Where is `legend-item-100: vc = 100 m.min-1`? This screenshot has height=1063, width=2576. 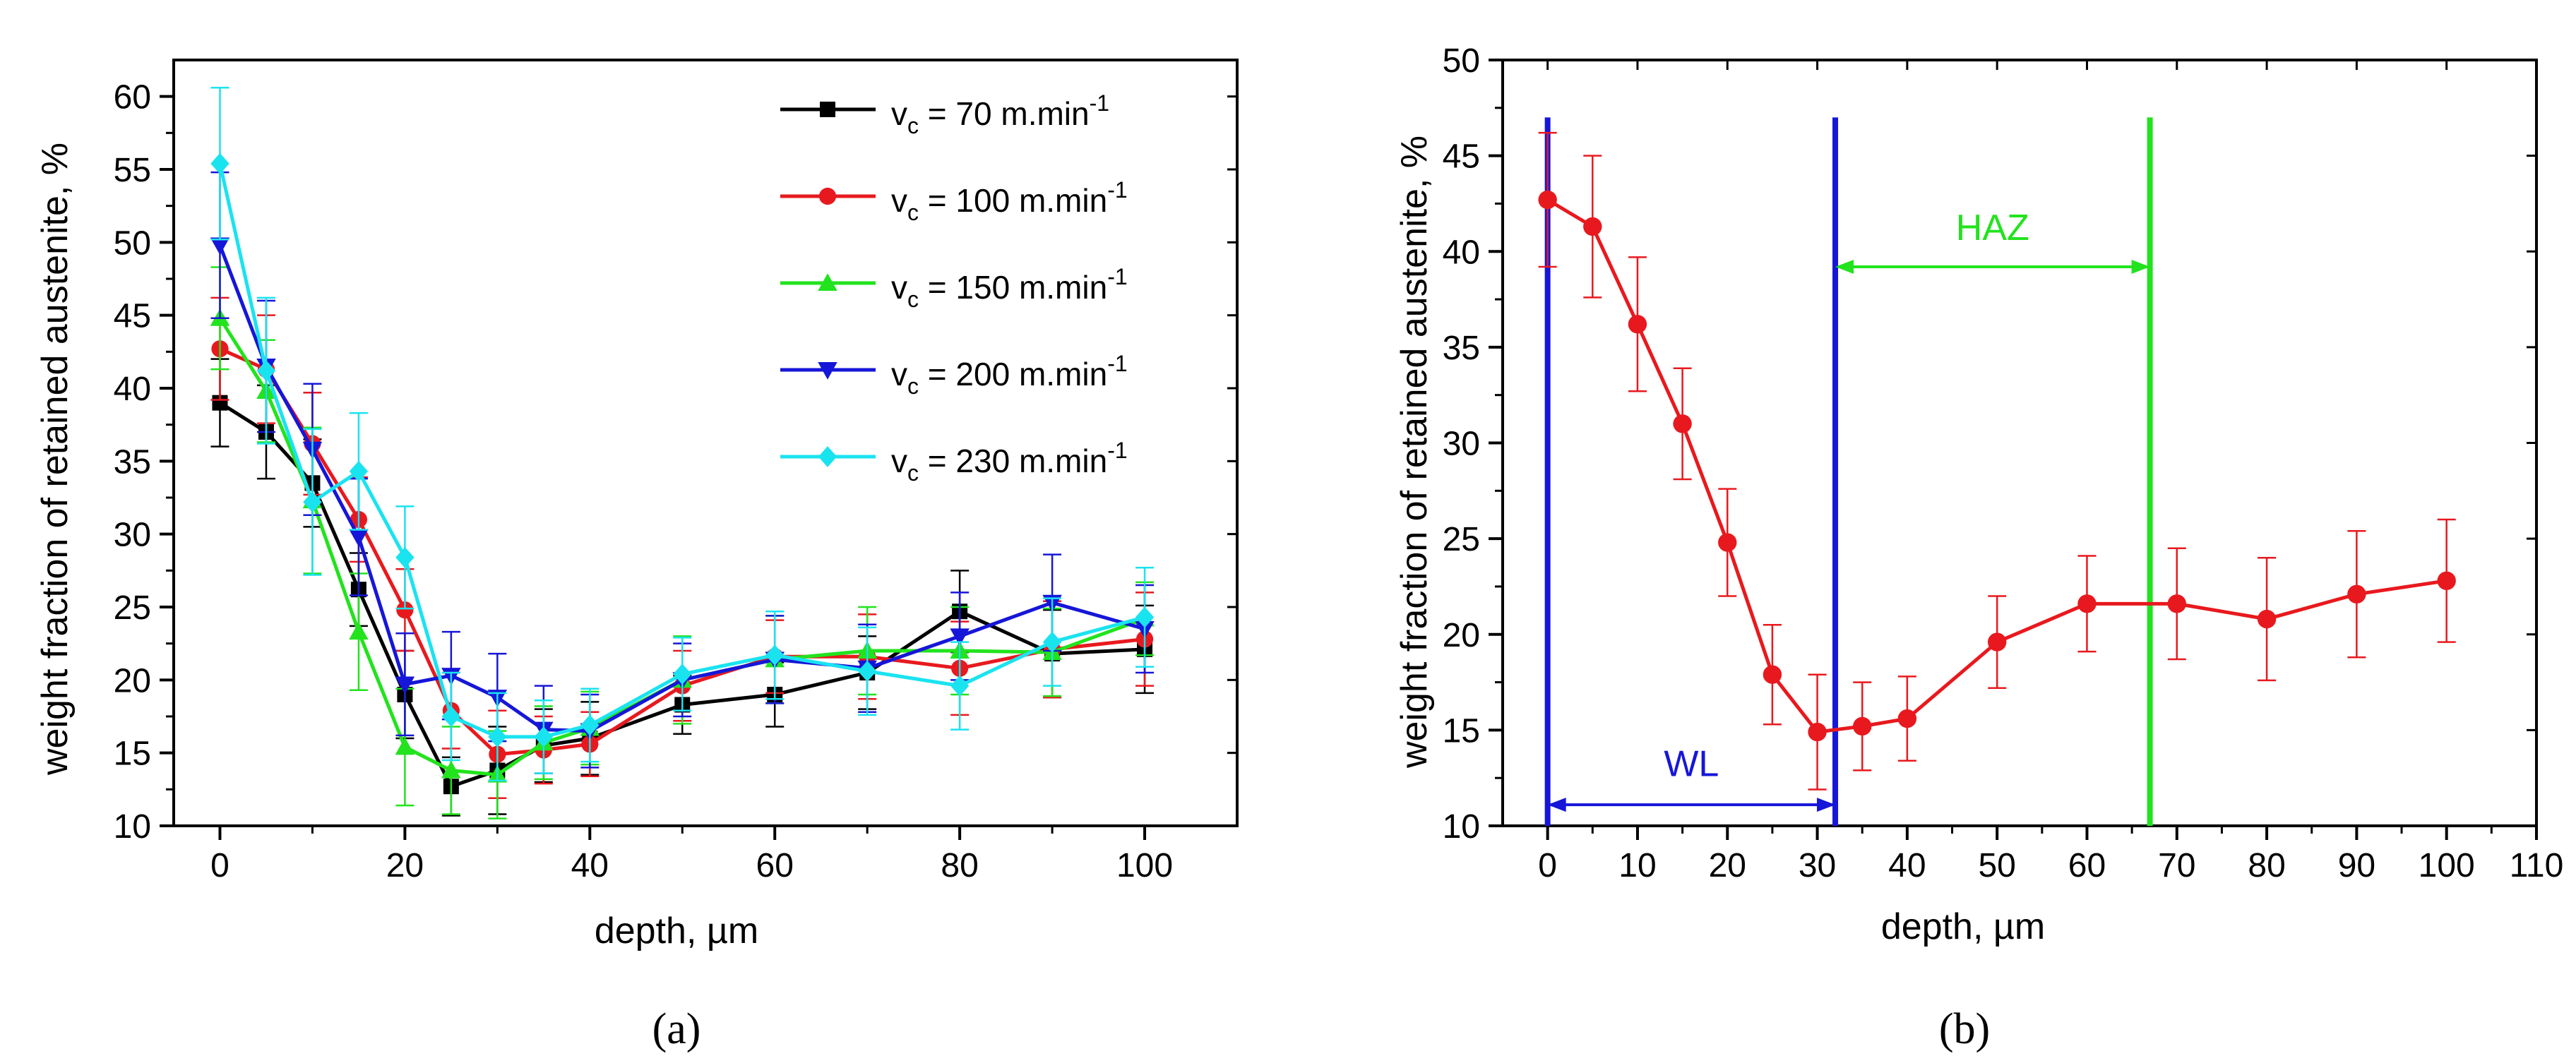 legend-item-100: vc = 100 m.min-1 is located at coordinates (954, 201).